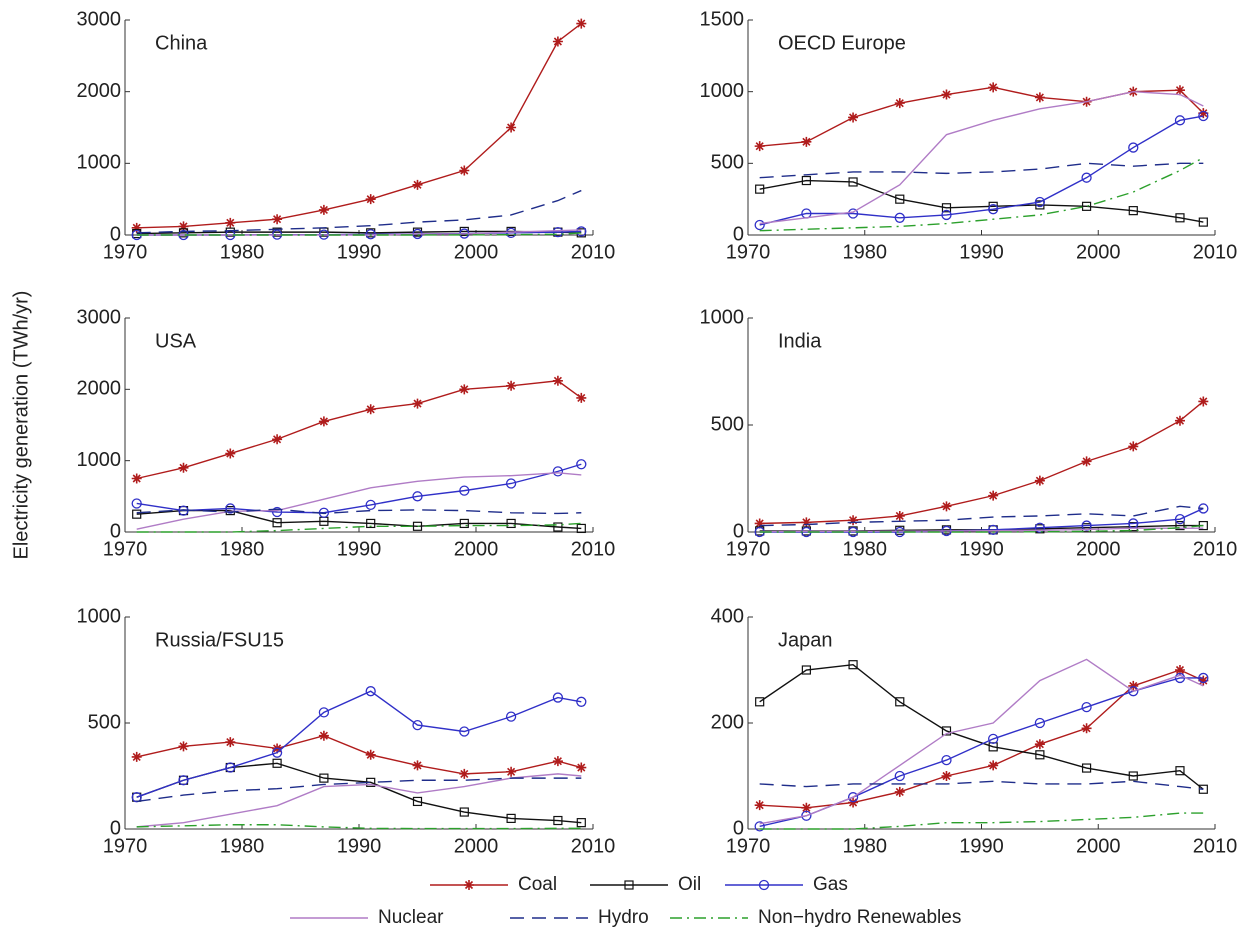  What do you see at coordinates (727, 616) in the screenshot?
I see `y-tick-label: 400` at bounding box center [727, 616].